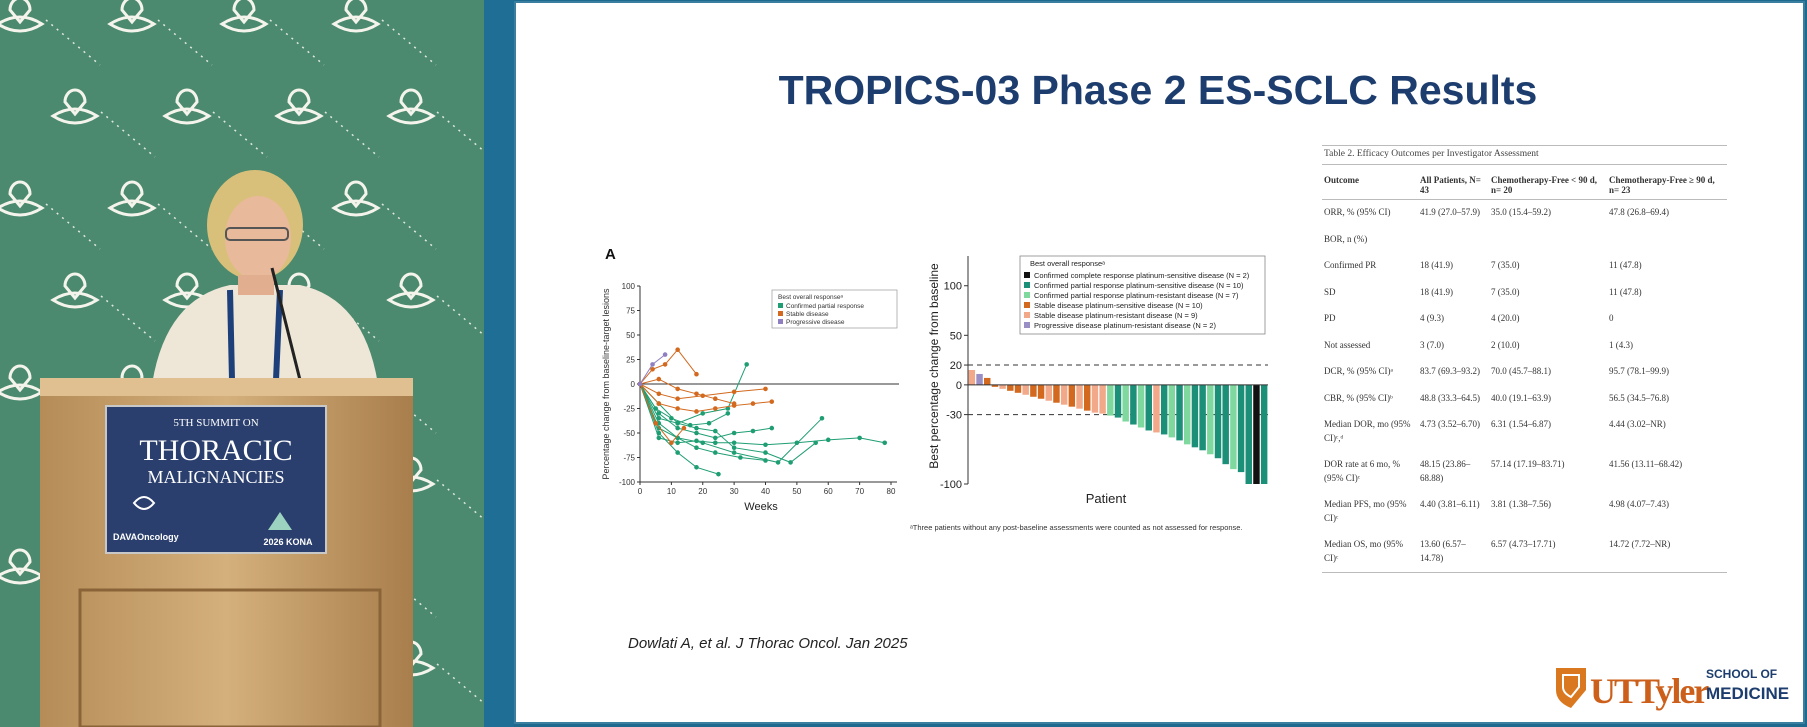 This screenshot has height=727, width=1807. I want to click on table-cell: 40.0 (19.1–63.9), so click(1521, 397).